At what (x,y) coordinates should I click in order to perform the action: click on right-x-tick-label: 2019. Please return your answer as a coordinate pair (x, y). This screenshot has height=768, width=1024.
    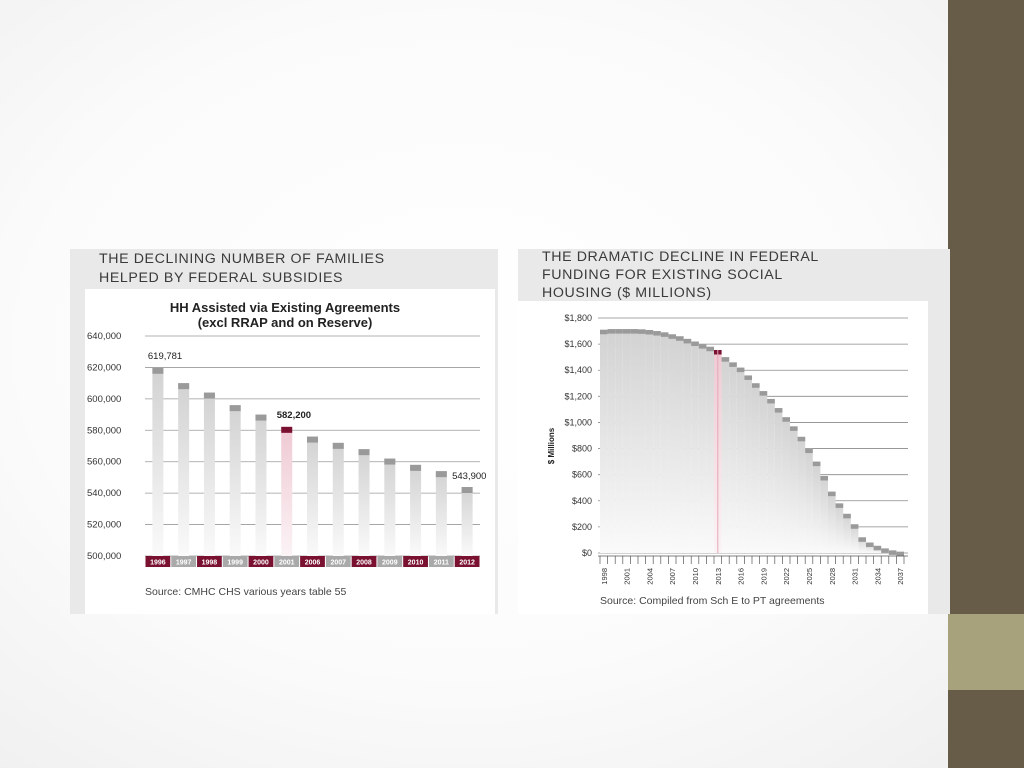
    Looking at the image, I should click on (763, 576).